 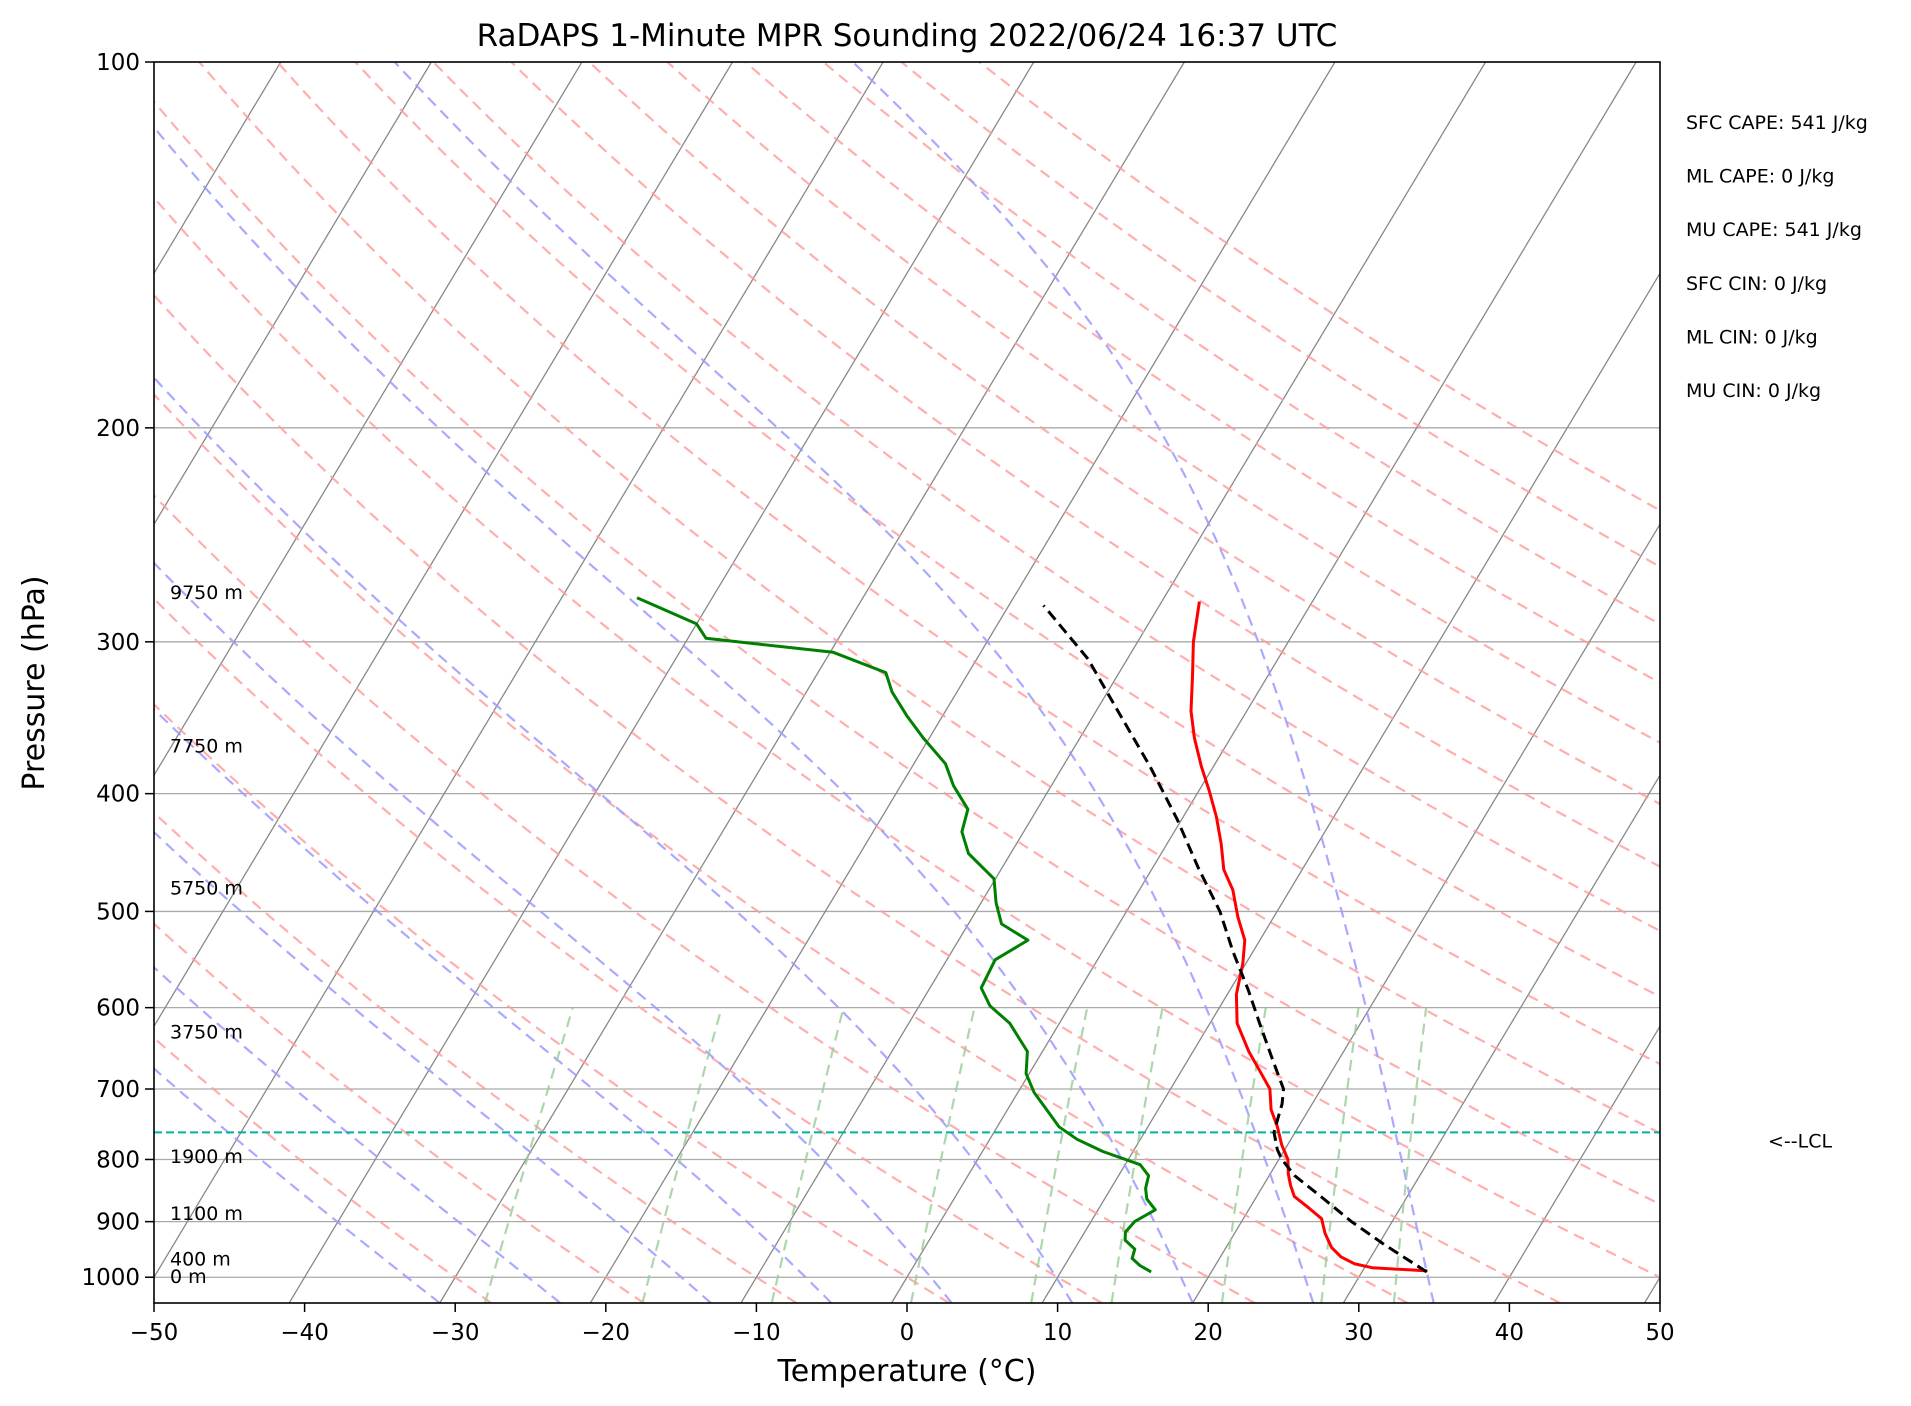 I want to click on x-tick-label: −50, so click(x=154, y=1333).